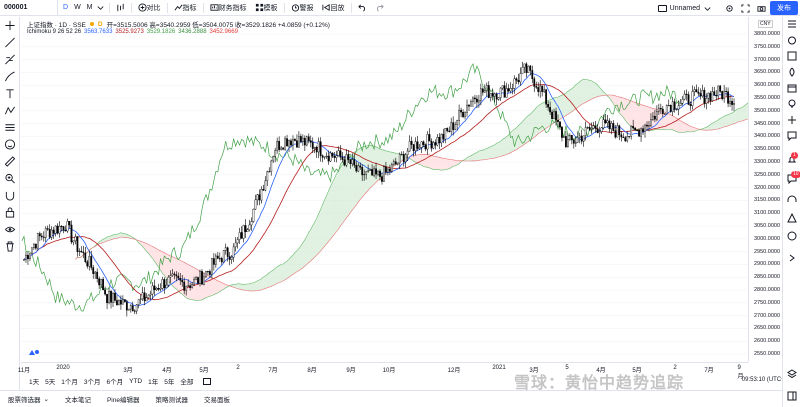  What do you see at coordinates (794, 155) in the screenshot?
I see `alerts-badge: 1` at bounding box center [794, 155].